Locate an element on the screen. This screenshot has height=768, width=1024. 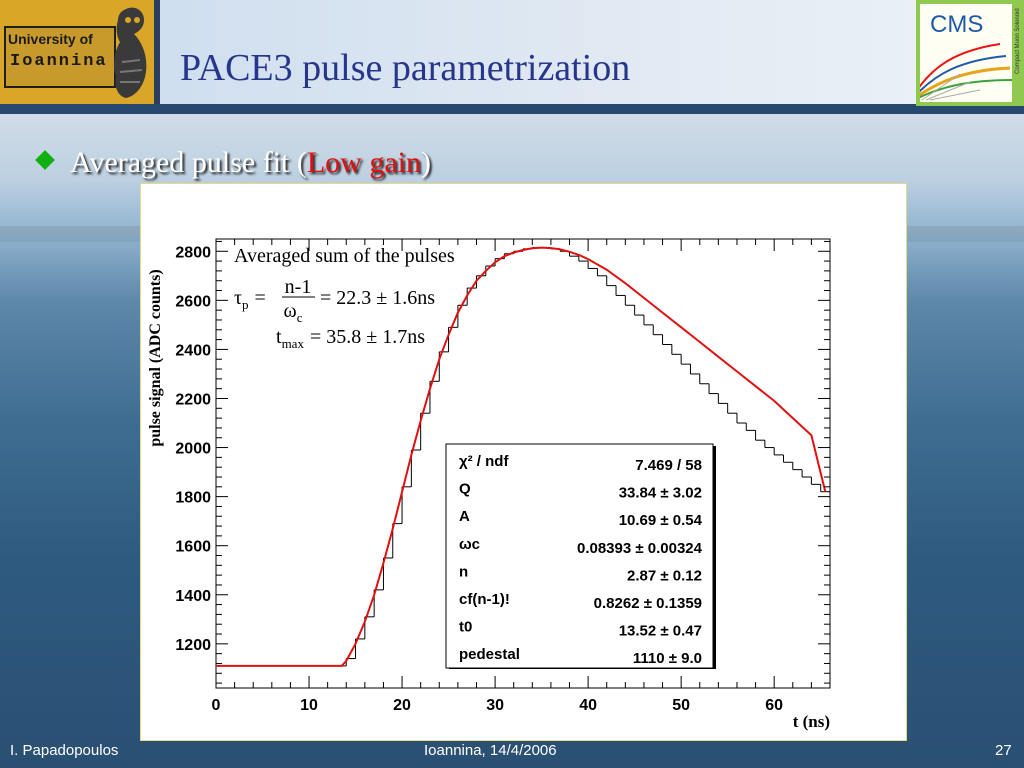
frac-denominator-sub: c is located at coordinates (300, 317).